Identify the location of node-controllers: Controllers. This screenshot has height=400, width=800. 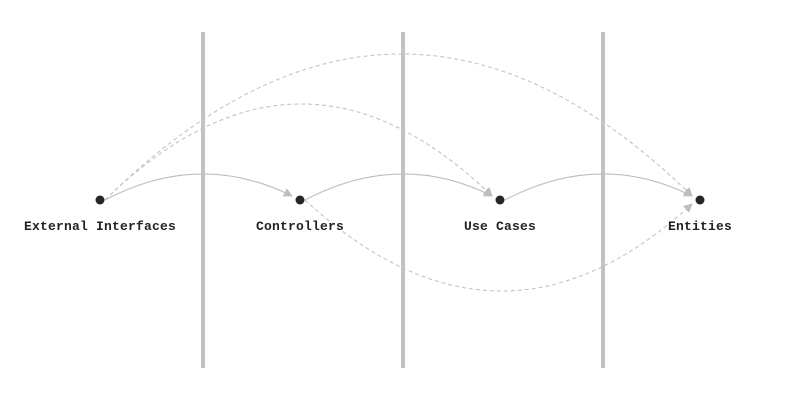
(300, 214).